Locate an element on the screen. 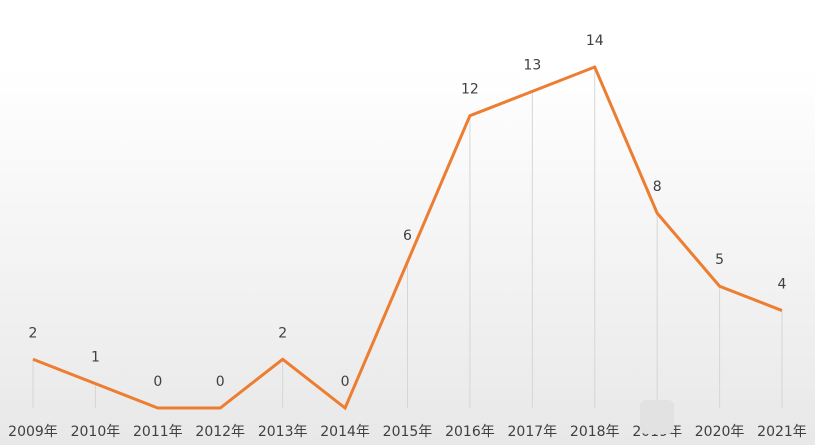 The width and height of the screenshot is (815, 445). x-tick-label: 2010年 is located at coordinates (96, 432).